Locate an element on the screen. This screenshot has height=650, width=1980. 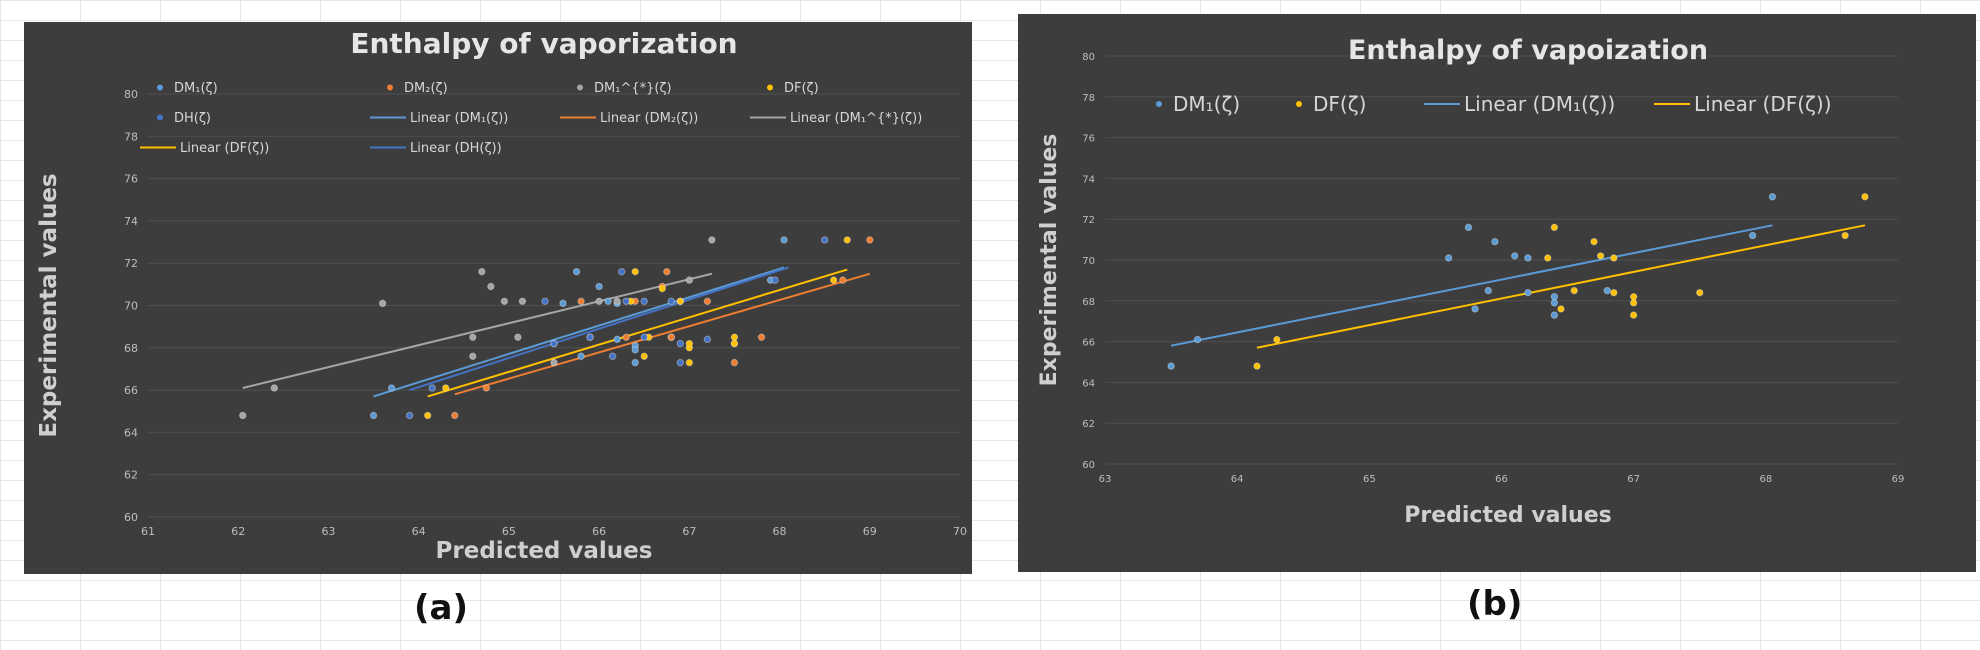
chart-a-ytick-label: 74 is located at coordinates (131, 221).